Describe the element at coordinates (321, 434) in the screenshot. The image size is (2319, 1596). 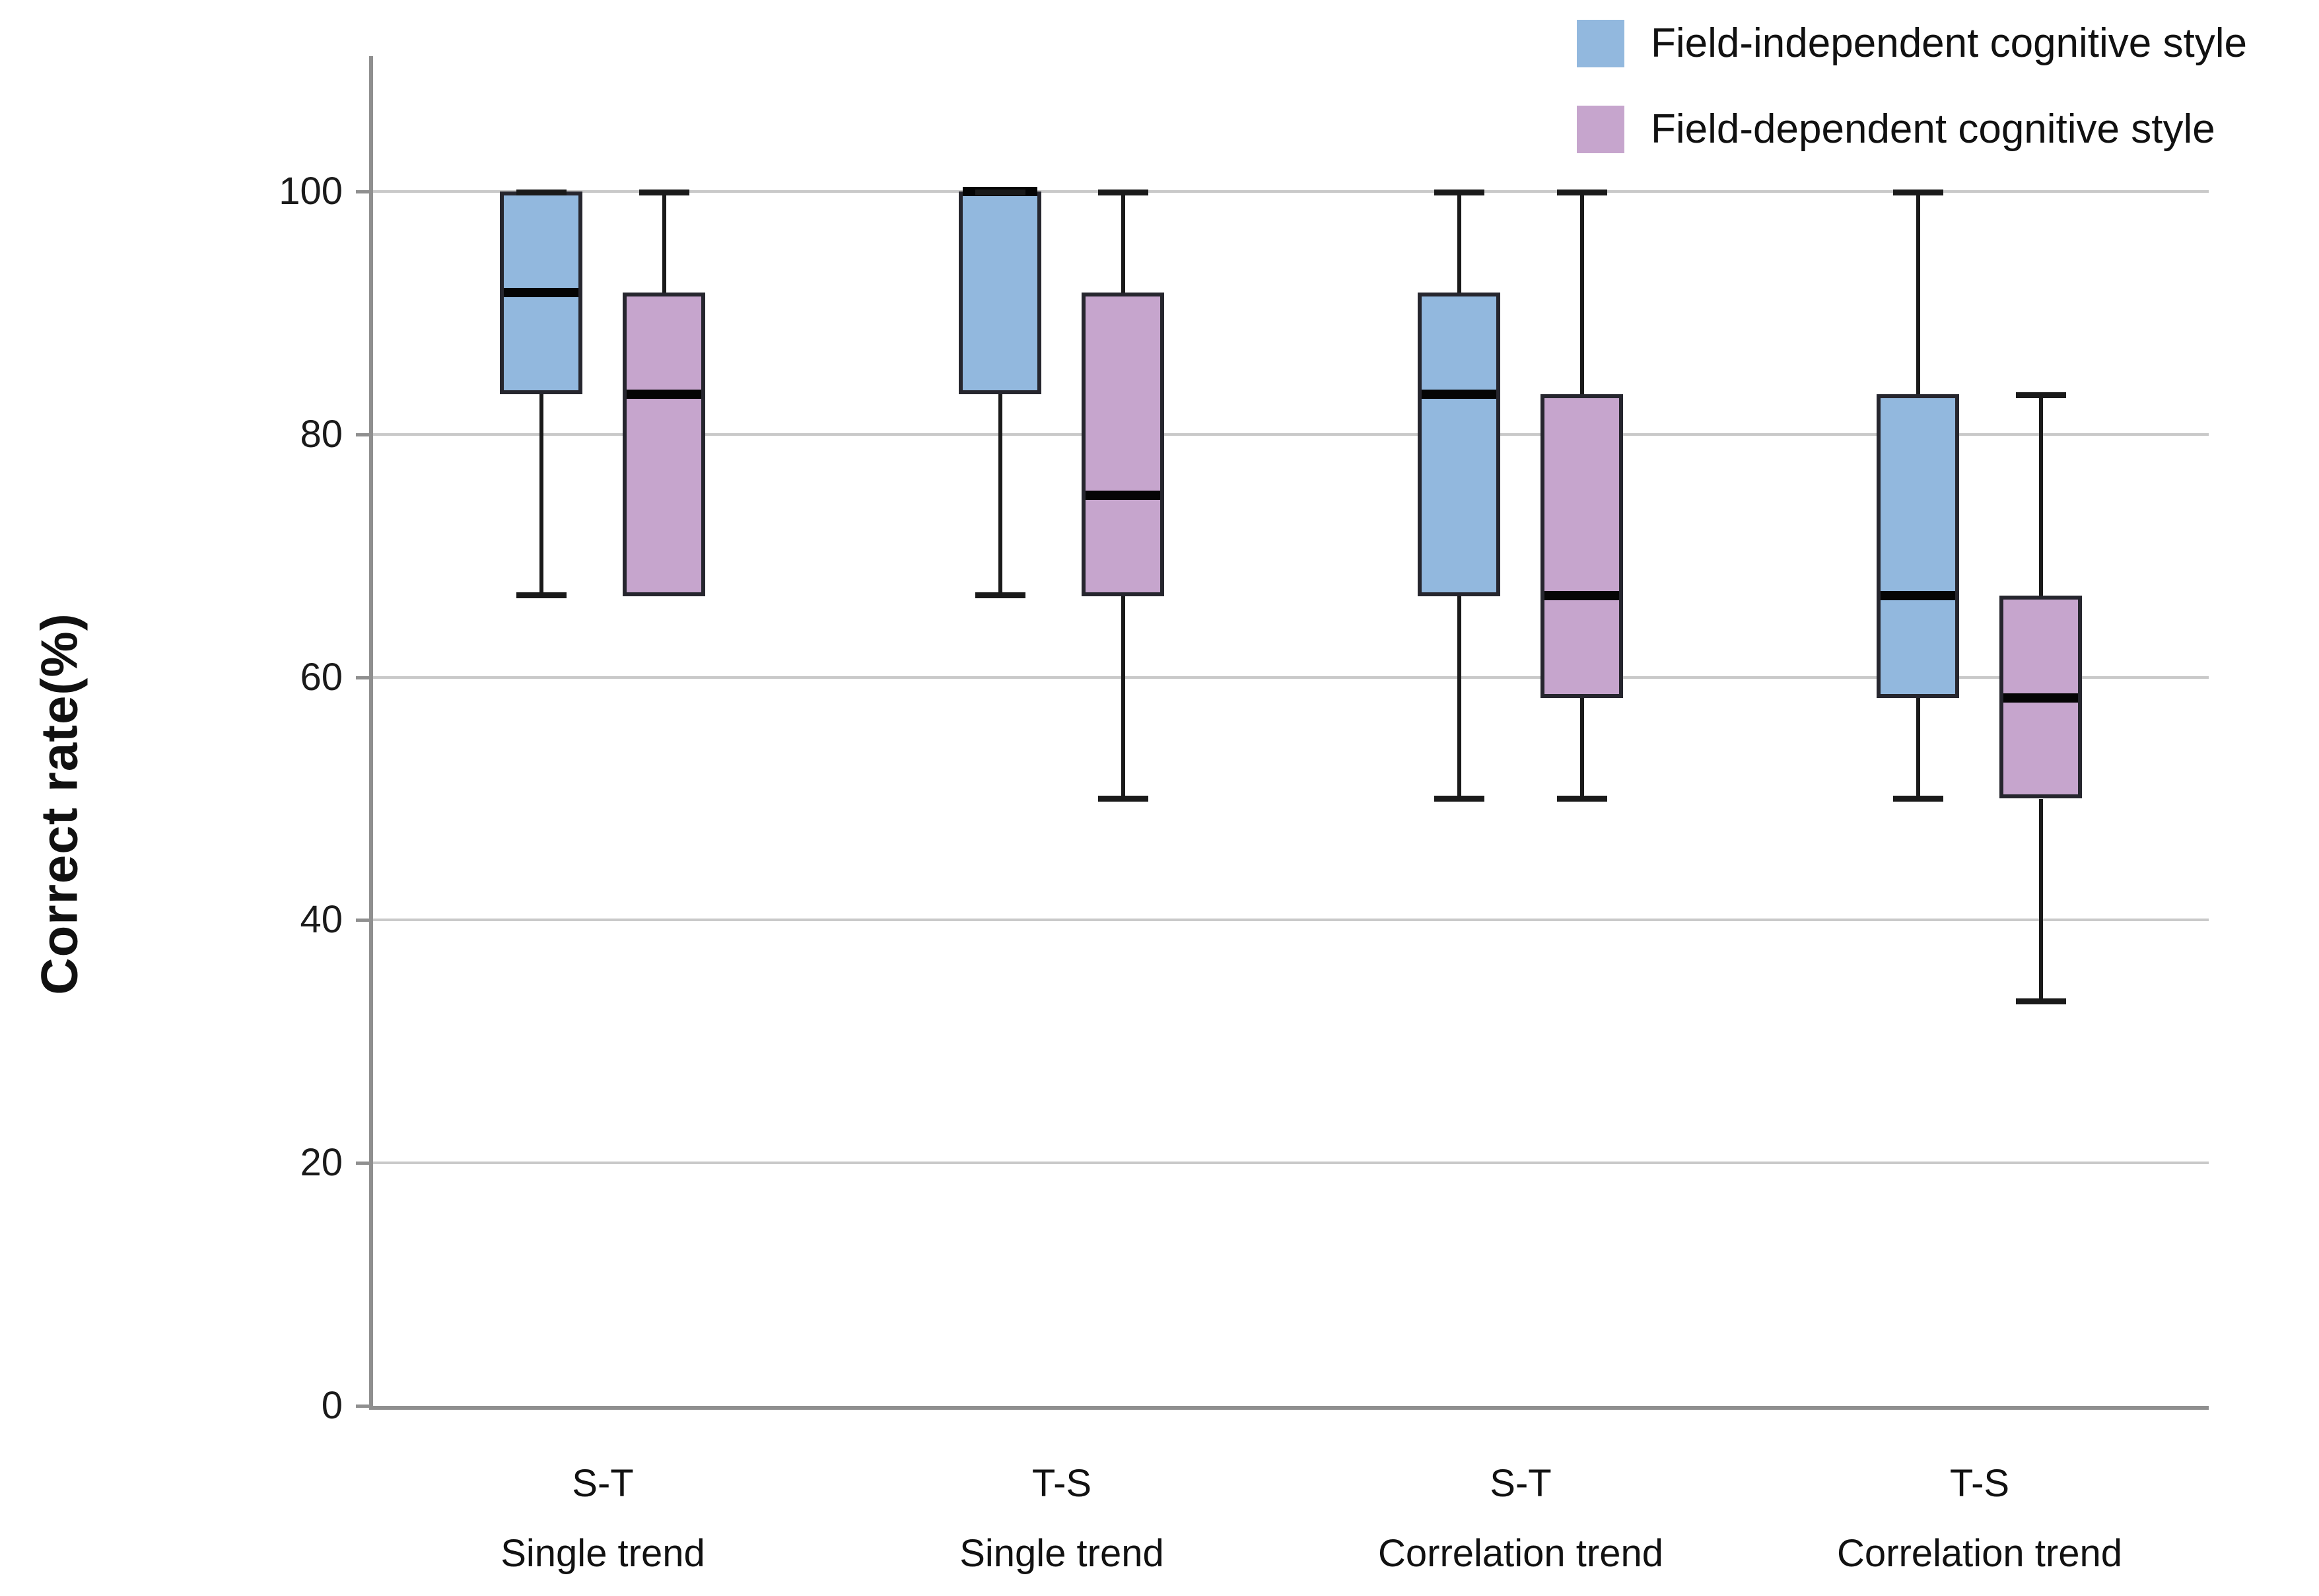
I see `y-tick-label: 80` at that location.